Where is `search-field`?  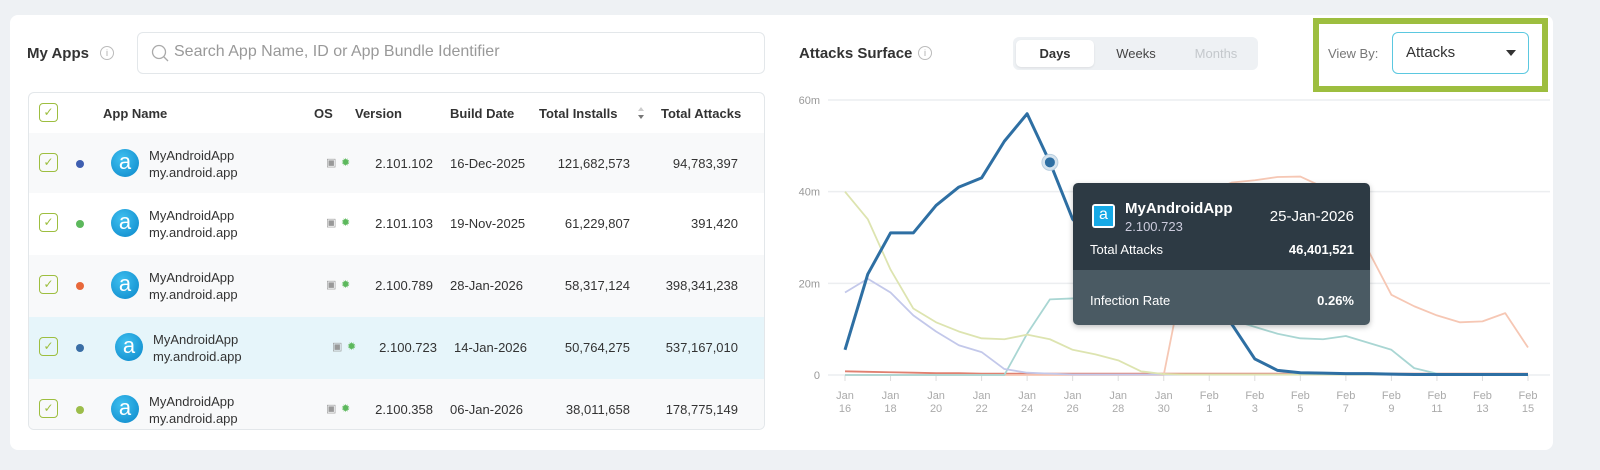 search-field is located at coordinates (451, 53).